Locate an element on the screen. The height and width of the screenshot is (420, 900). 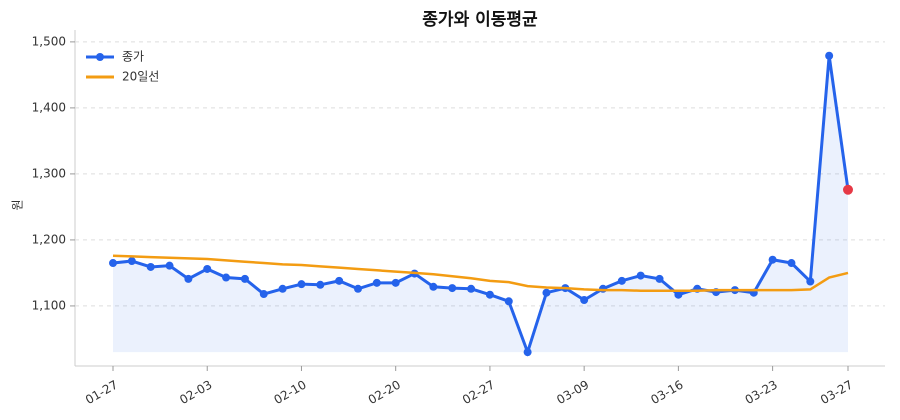
x-tick-label: 02-20 is located at coordinates (384, 393).